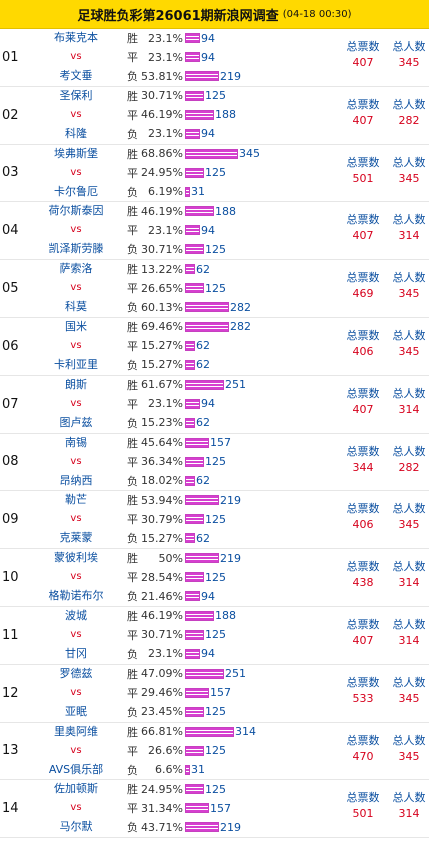 This screenshot has width=429, height=844. What do you see at coordinates (240, 307) in the screenshot?
I see `loss-count: 282` at bounding box center [240, 307].